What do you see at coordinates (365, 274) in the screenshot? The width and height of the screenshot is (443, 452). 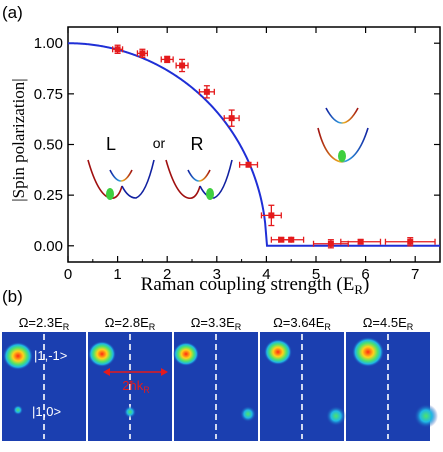 I see `x-tick-label: 6` at bounding box center [365, 274].